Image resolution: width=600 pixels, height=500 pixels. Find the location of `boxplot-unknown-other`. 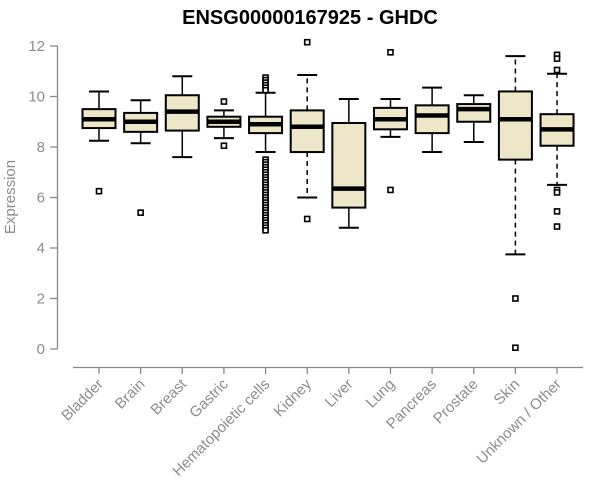

boxplot-unknown-other is located at coordinates (557, 140).